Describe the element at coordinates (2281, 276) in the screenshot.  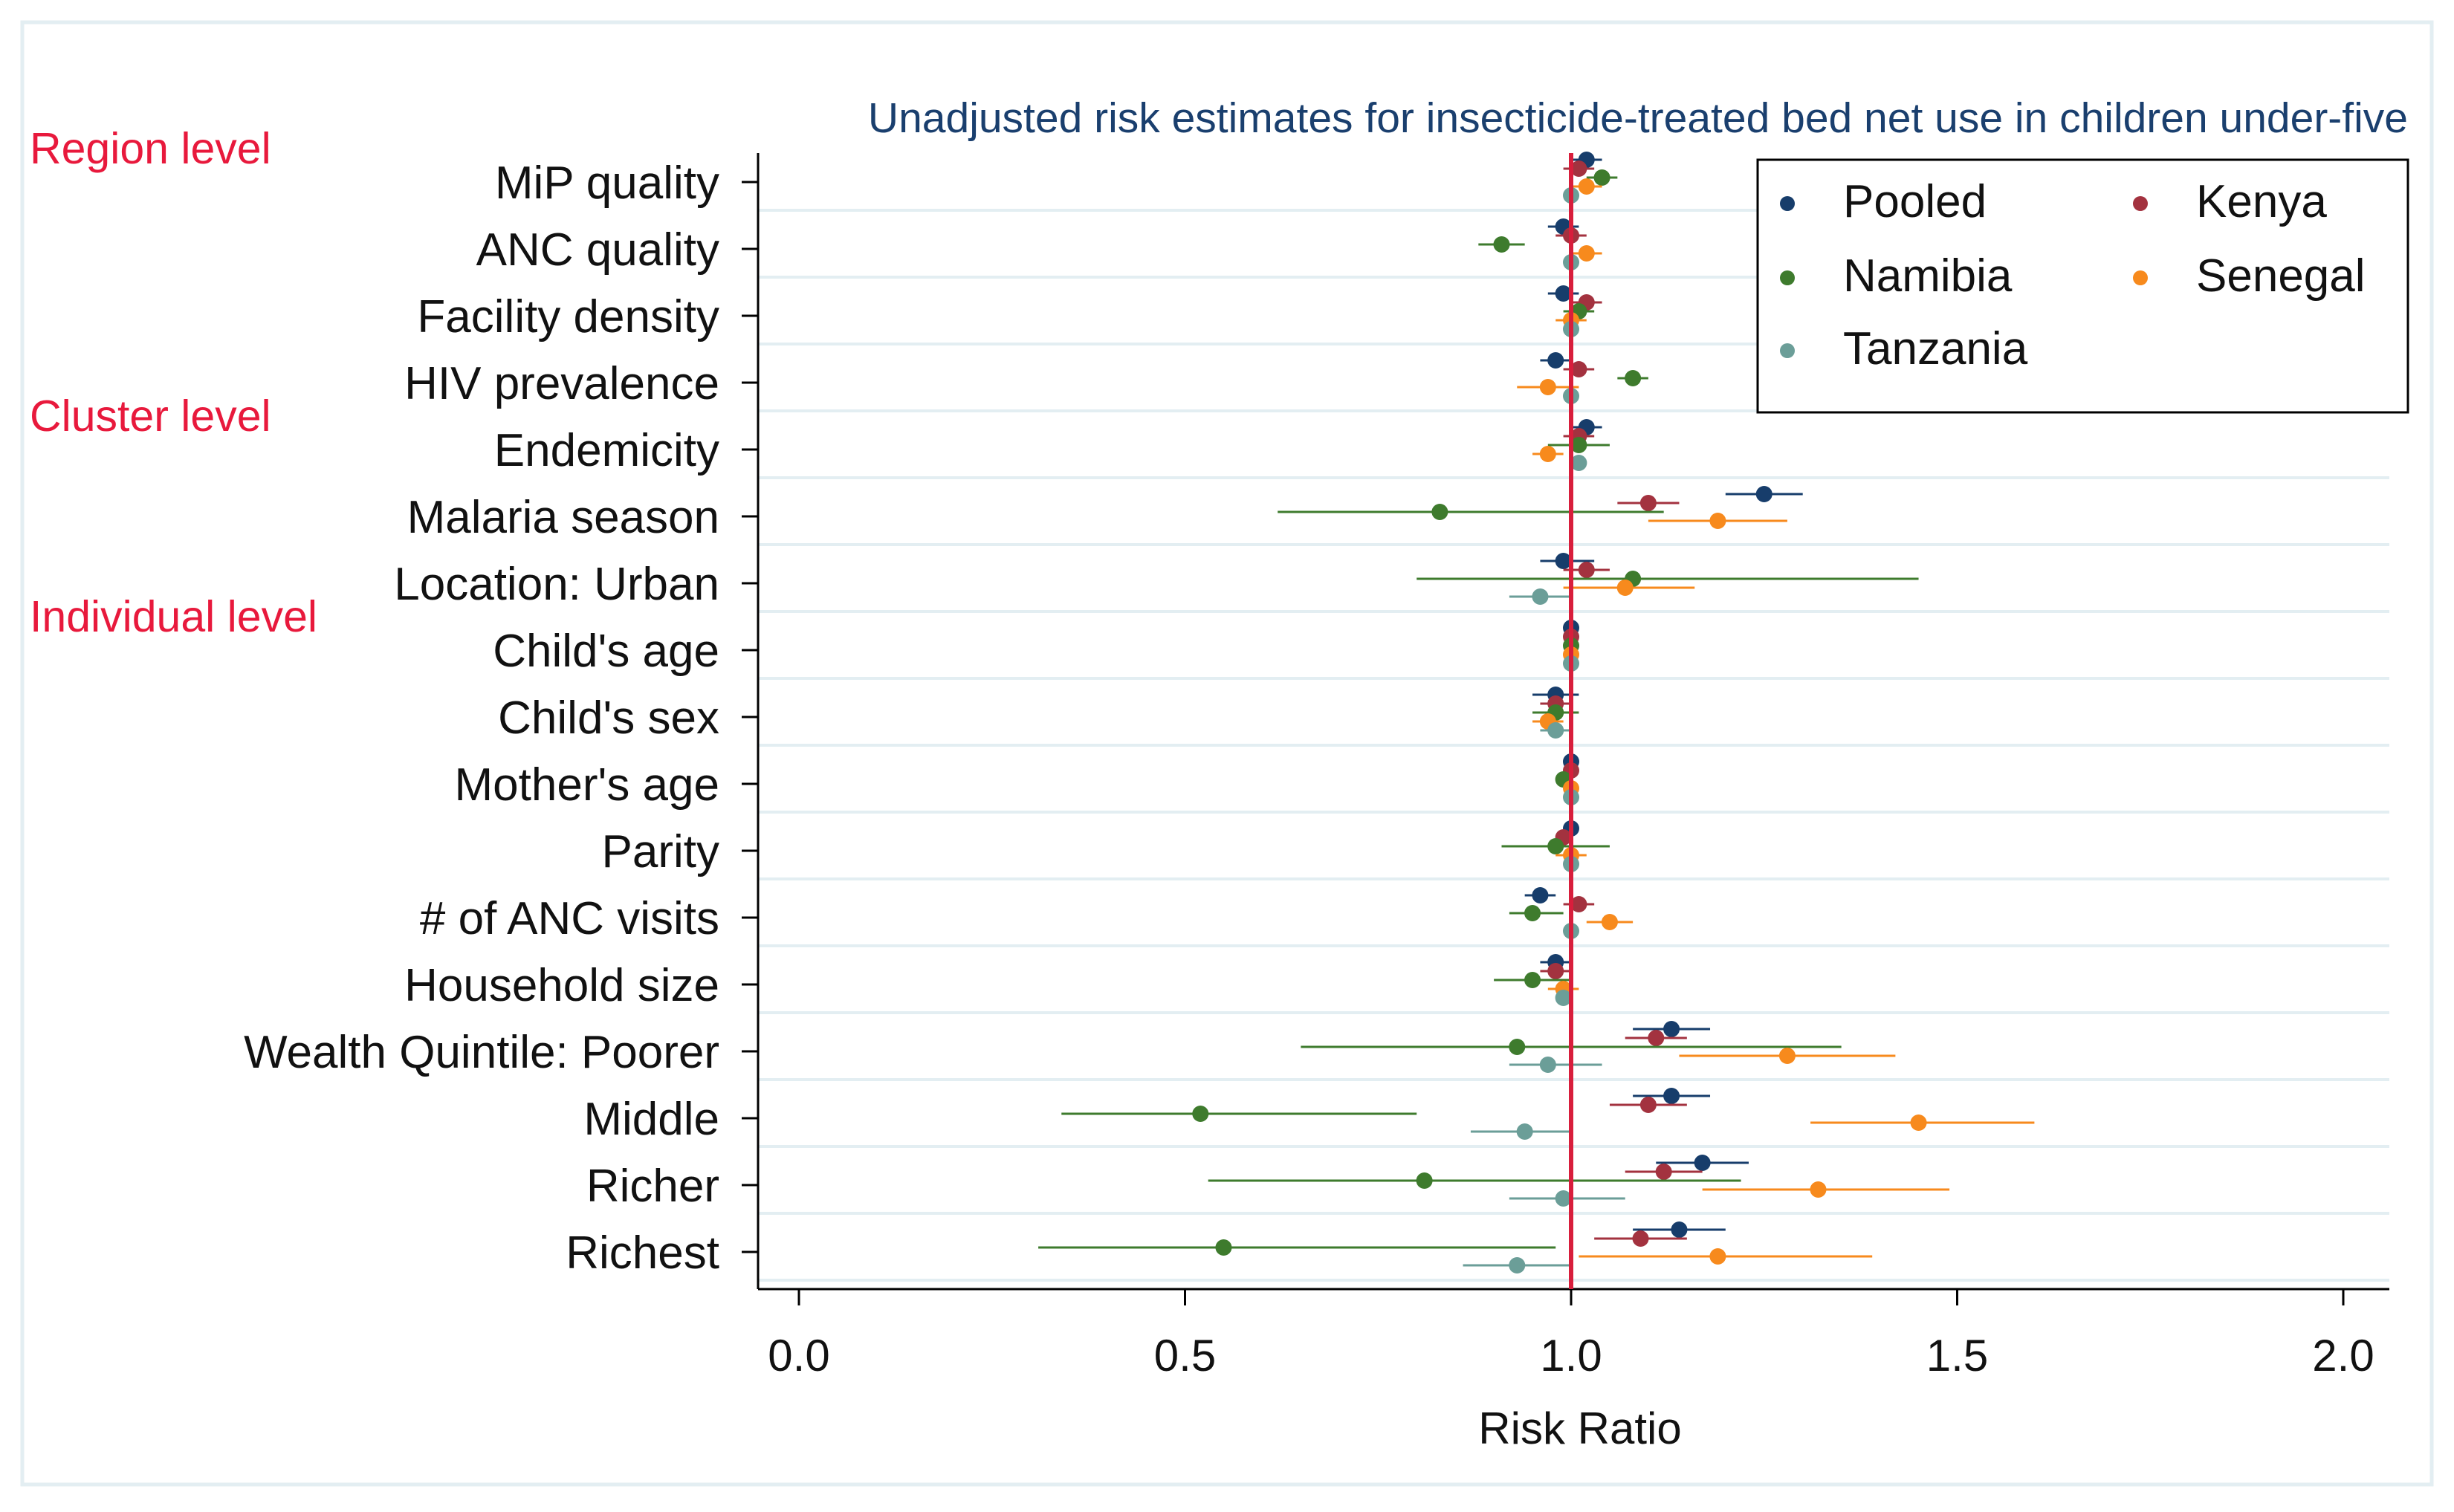
I see `legend-label: Senegal` at that location.